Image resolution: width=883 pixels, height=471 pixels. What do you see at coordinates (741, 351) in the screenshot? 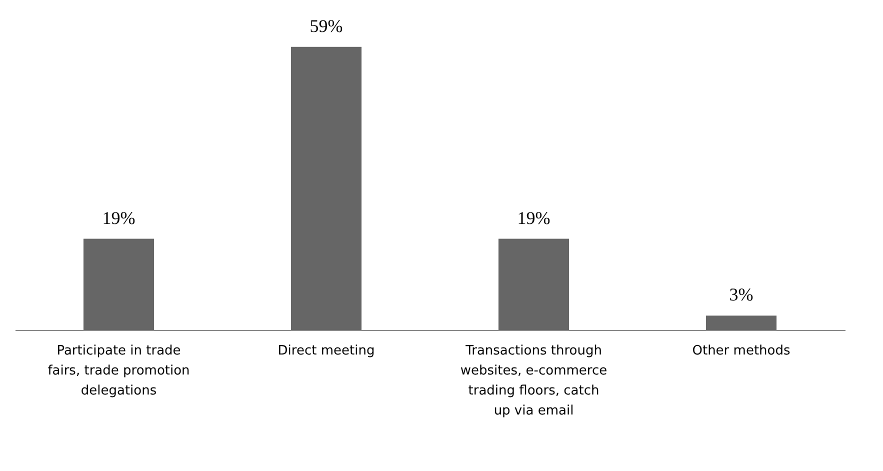
I see `x-tick-label: Other methods` at bounding box center [741, 351].